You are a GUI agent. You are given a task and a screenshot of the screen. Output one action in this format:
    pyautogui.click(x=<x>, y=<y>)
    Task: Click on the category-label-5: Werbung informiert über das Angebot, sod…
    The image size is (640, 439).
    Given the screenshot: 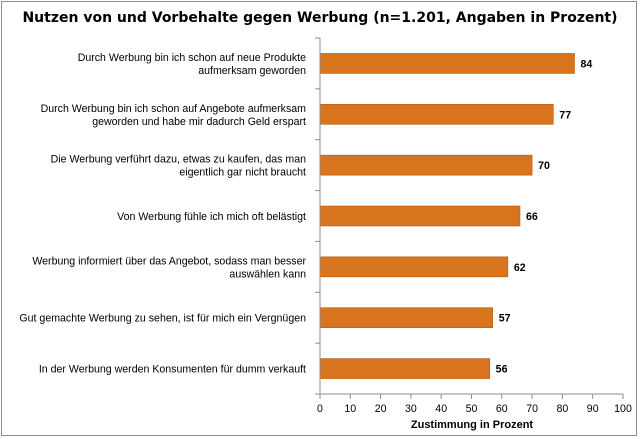 What is the action you would take?
    pyautogui.click(x=169, y=267)
    